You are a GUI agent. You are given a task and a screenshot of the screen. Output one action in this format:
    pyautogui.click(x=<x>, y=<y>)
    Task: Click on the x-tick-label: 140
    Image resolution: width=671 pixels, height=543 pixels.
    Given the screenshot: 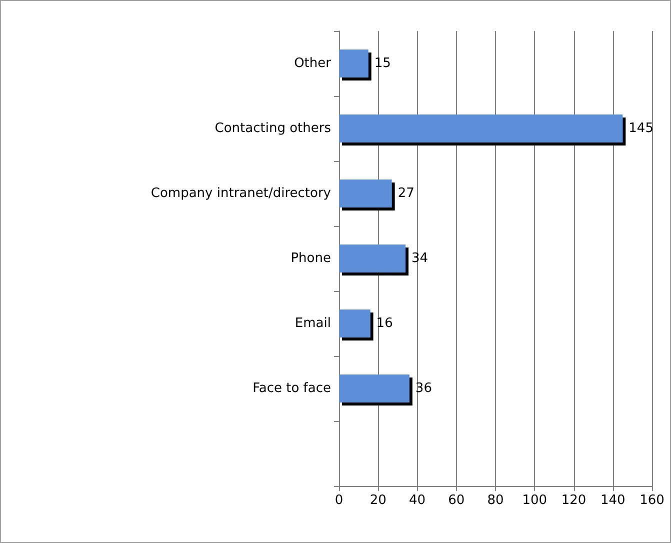 What is the action you would take?
    pyautogui.click(x=613, y=500)
    